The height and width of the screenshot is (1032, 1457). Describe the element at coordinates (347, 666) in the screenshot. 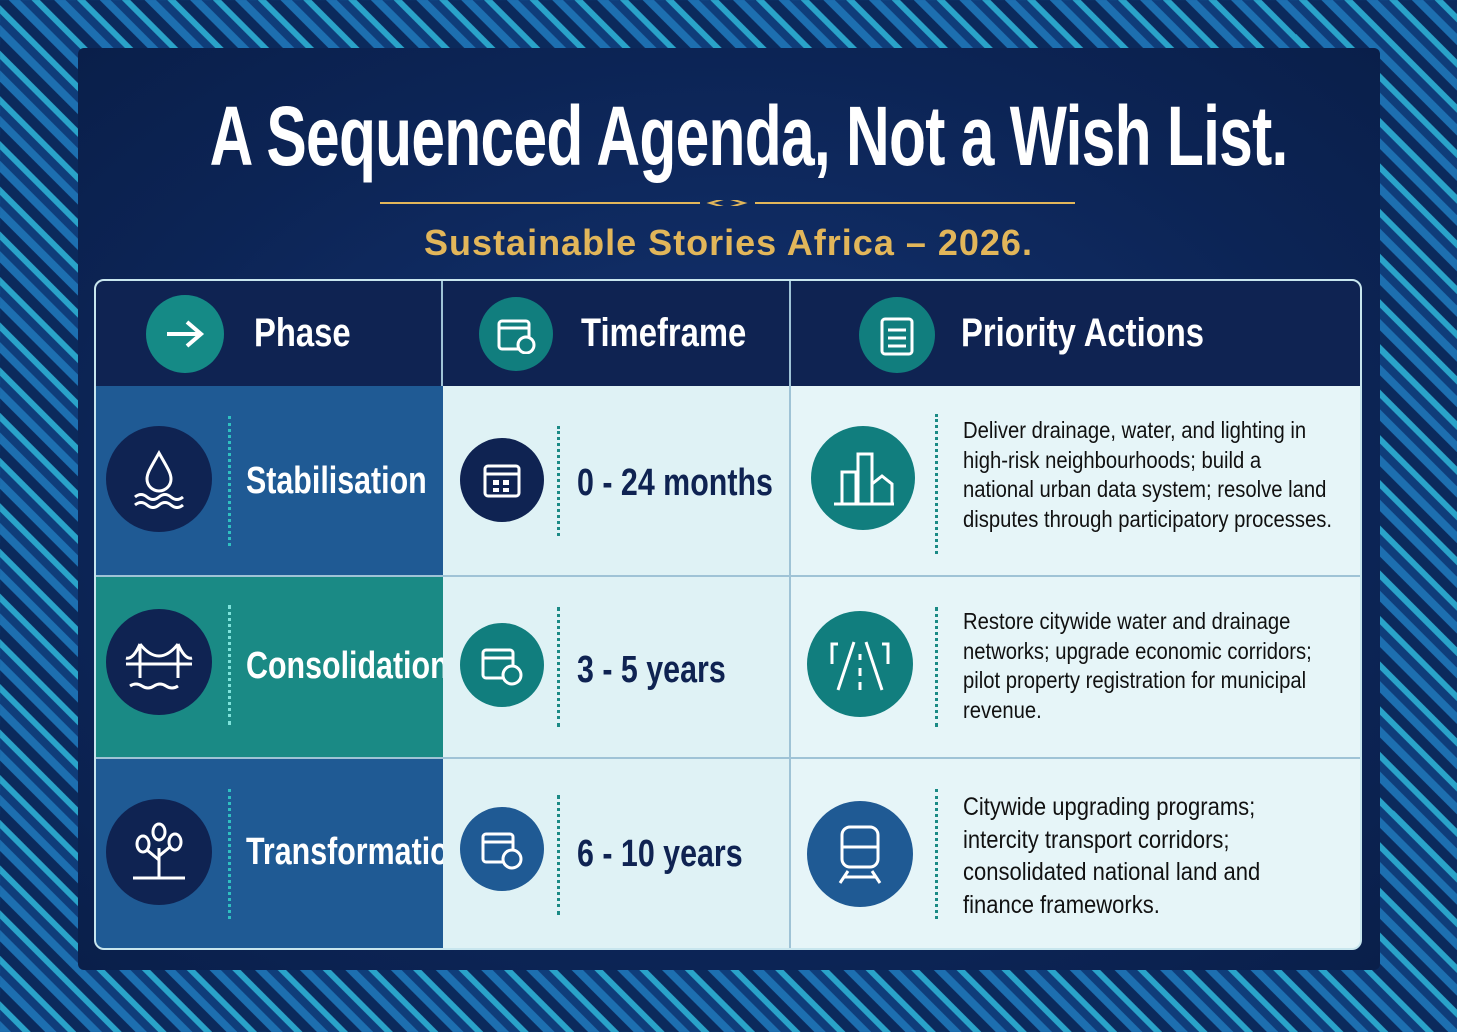

I see `phase-name: Consolidation` at that location.